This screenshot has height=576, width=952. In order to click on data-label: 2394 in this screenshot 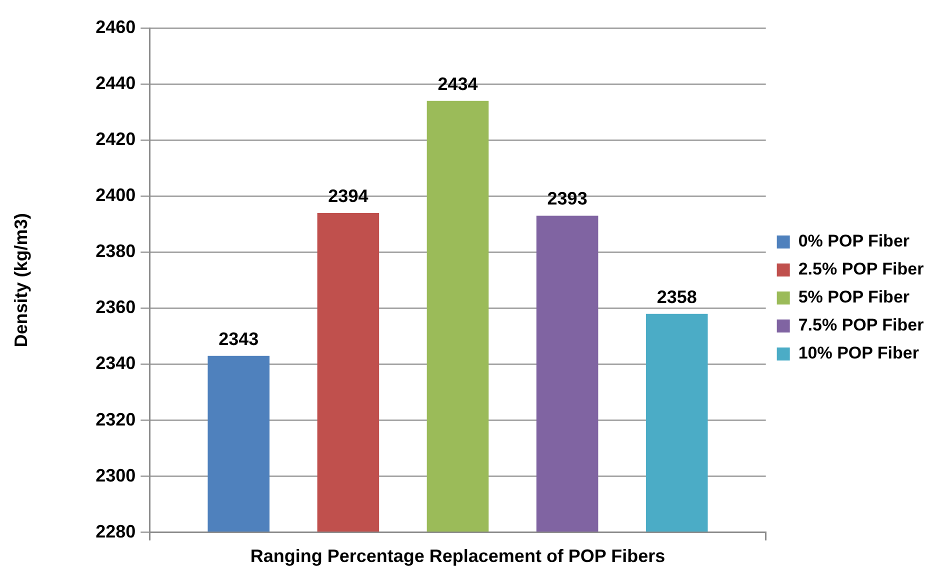, I will do `click(348, 196)`.